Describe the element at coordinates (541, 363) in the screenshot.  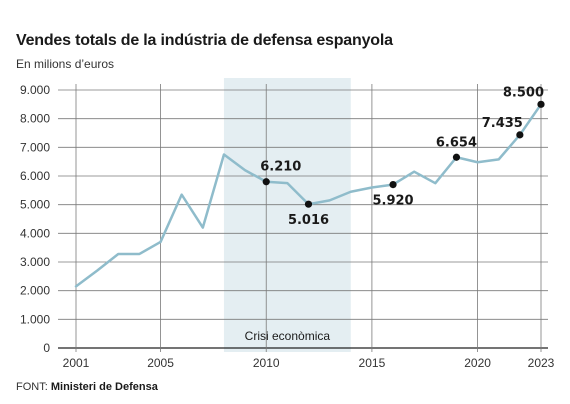
I see `x-tick-label: 2023` at that location.